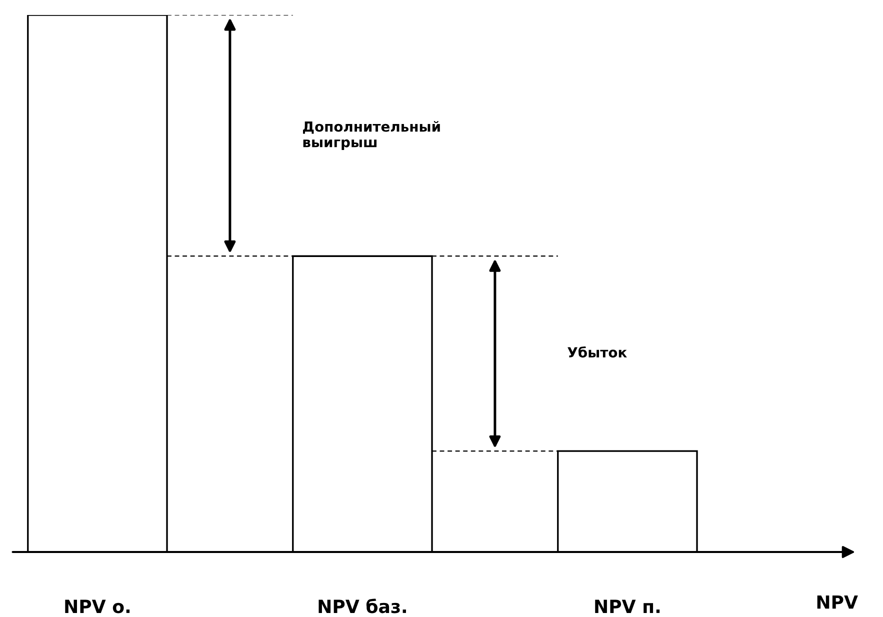  I want to click on annotation: Убыток, so click(597, 352).